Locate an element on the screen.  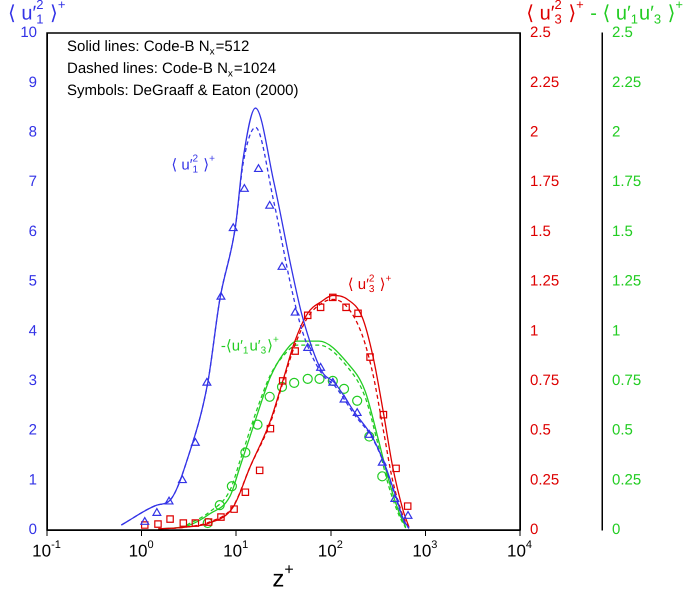
y2-tick-label: 2.5 is located at coordinates (540, 33).